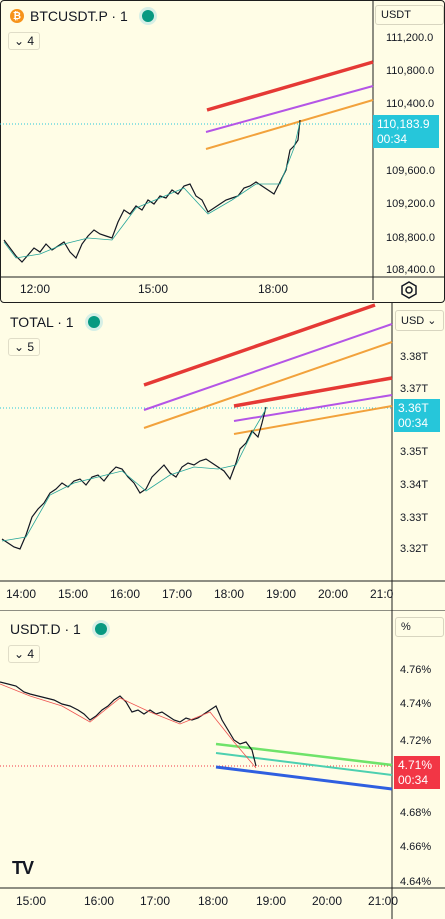 The image size is (445, 919). Describe the element at coordinates (21, 594) in the screenshot. I see `total-xtick: 14:00` at that location.